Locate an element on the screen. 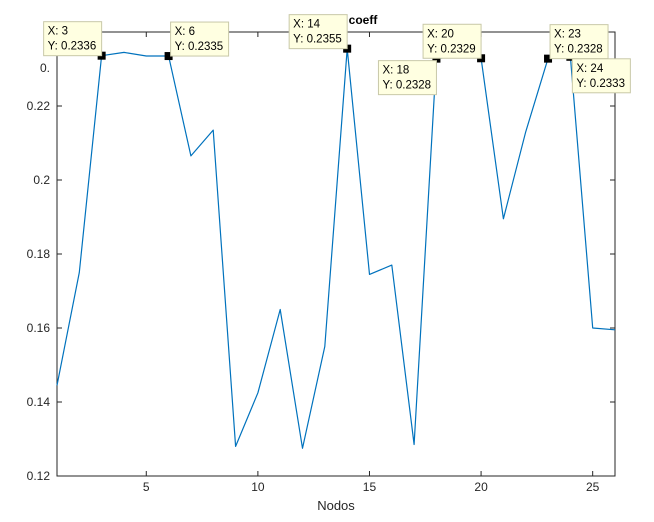 Image resolution: width=654 pixels, height=522 pixels. x-tick-label: 10 is located at coordinates (258, 487).